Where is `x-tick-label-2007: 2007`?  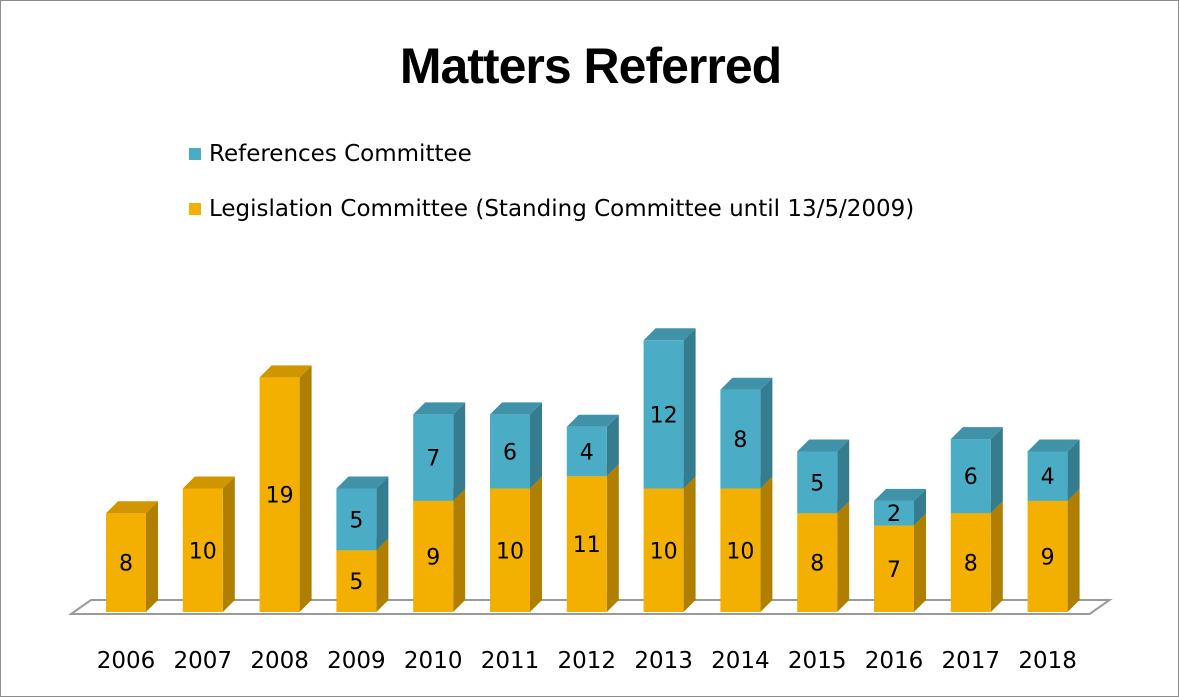 x-tick-label-2007: 2007 is located at coordinates (203, 661).